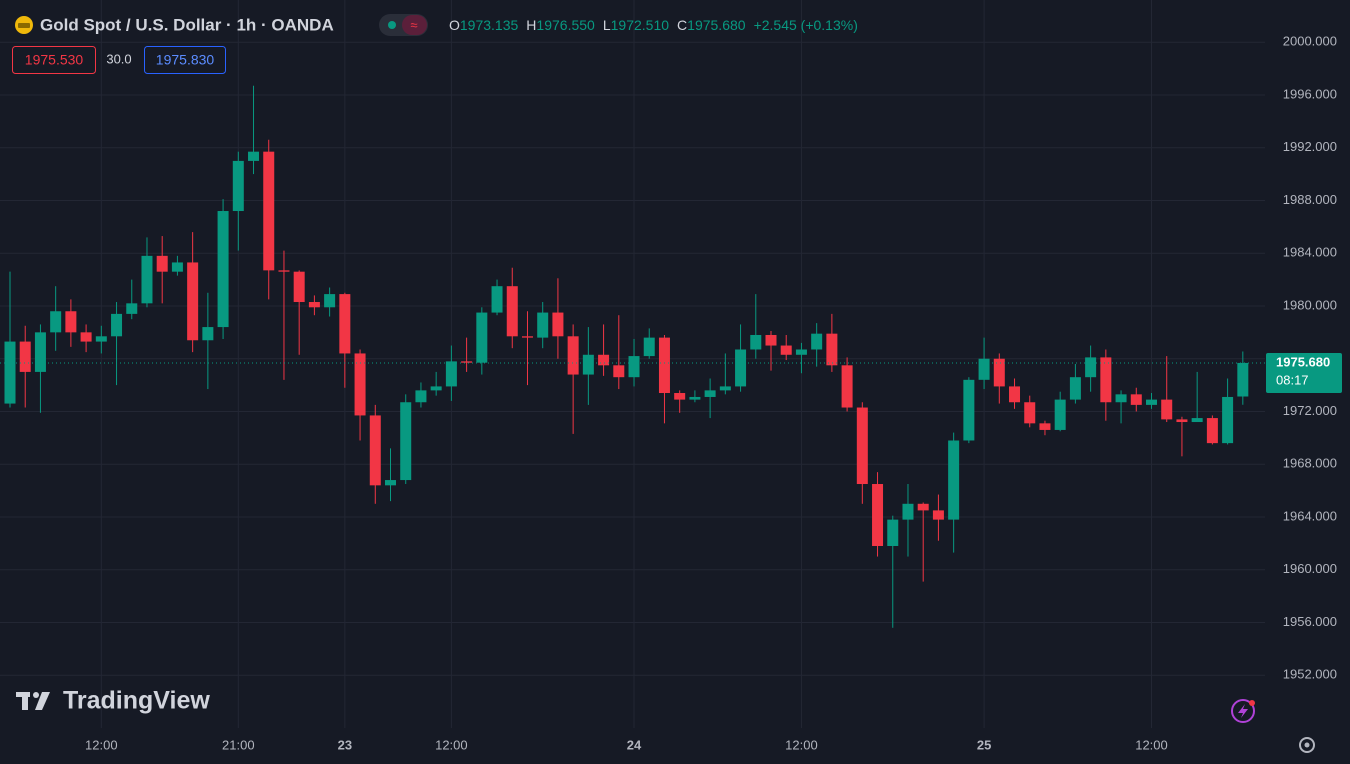 This screenshot has width=1350, height=764. What do you see at coordinates (565, 25) in the screenshot?
I see `ohlc-value: 1976.550` at bounding box center [565, 25].